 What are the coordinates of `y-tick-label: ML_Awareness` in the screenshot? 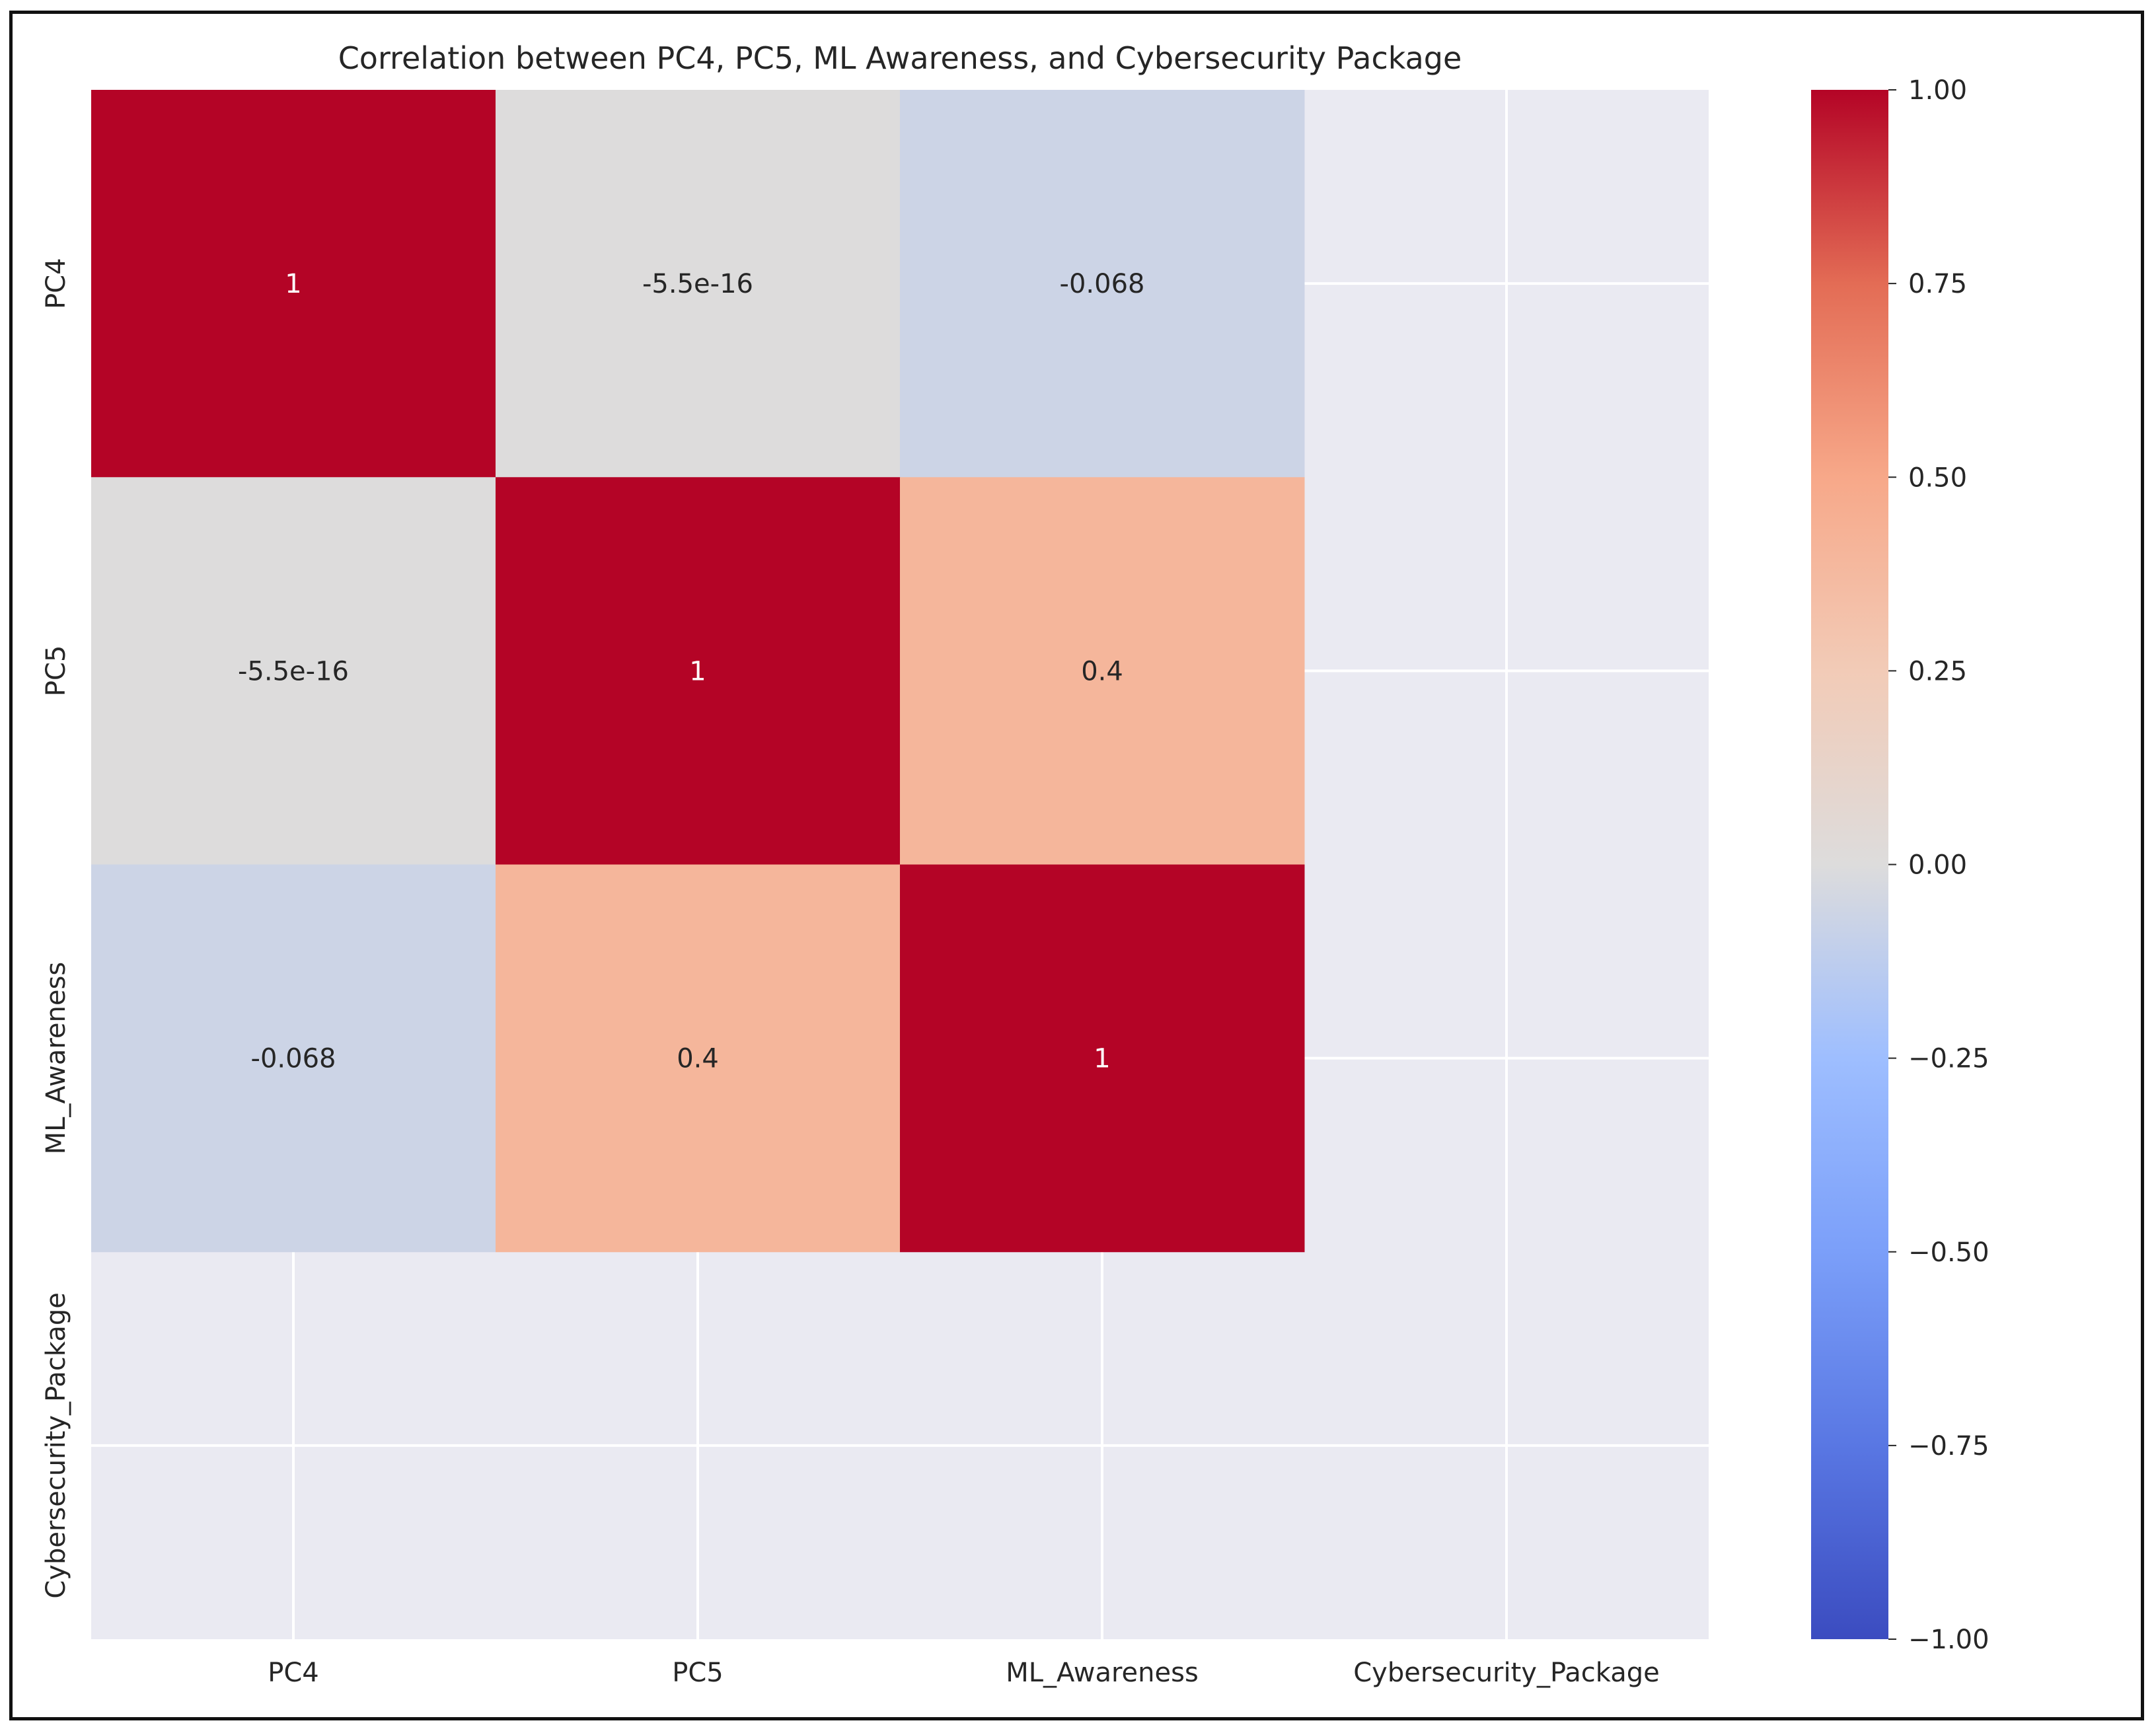 It's located at (56, 1058).